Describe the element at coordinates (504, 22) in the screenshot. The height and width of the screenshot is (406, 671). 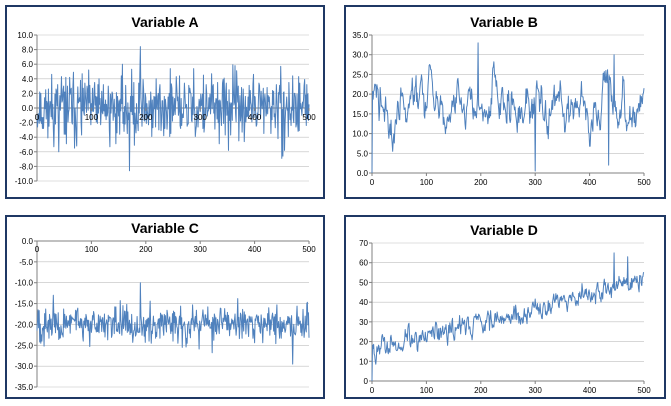
I see `chart-title: Variable B` at that location.